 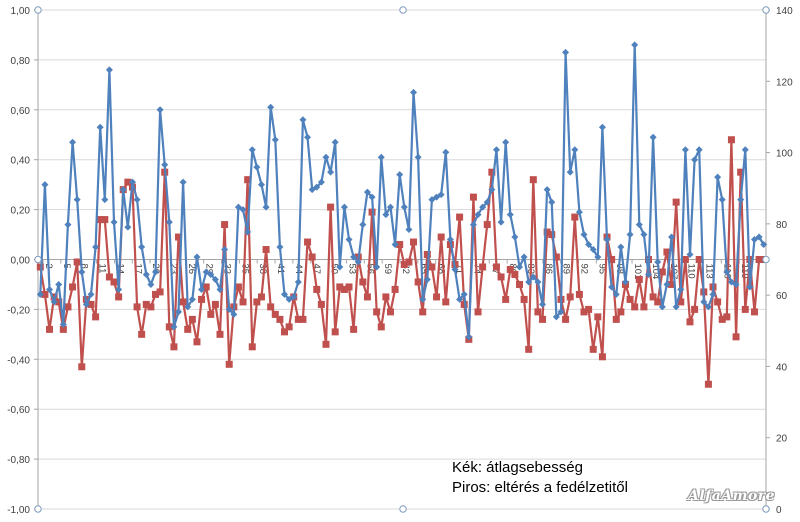 I want to click on x-tick-label: 17, so click(x=137, y=269).